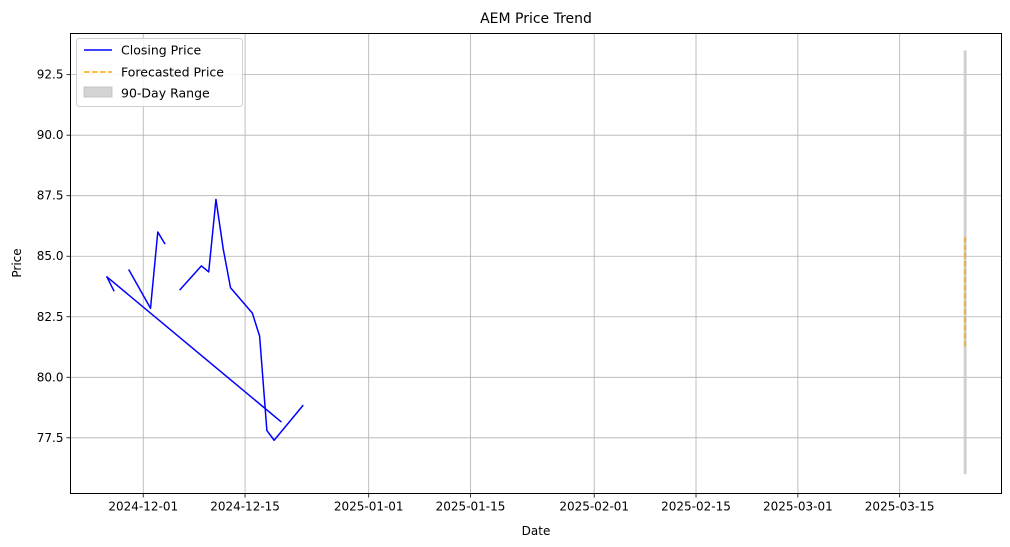 The height and width of the screenshot is (547, 1010). Describe the element at coordinates (471, 507) in the screenshot. I see `x-tick-label: 2025-01-15` at that location.